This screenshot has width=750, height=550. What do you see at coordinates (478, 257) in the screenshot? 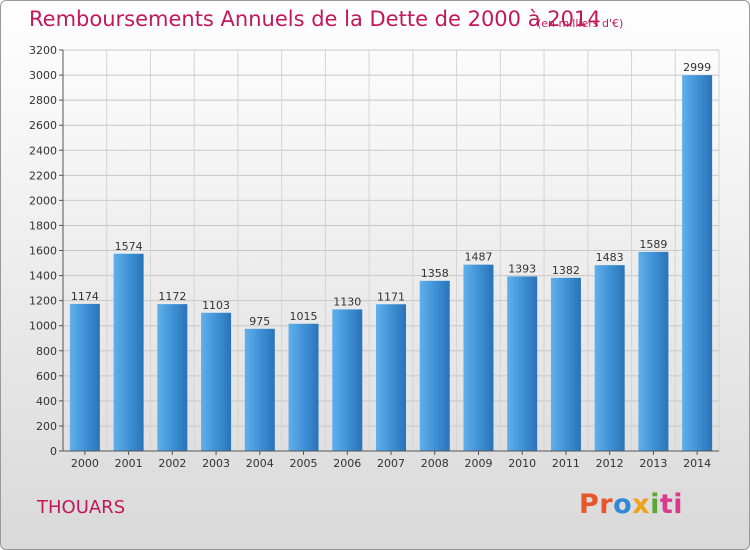
I see `bar-value-label: 1487` at bounding box center [478, 257].